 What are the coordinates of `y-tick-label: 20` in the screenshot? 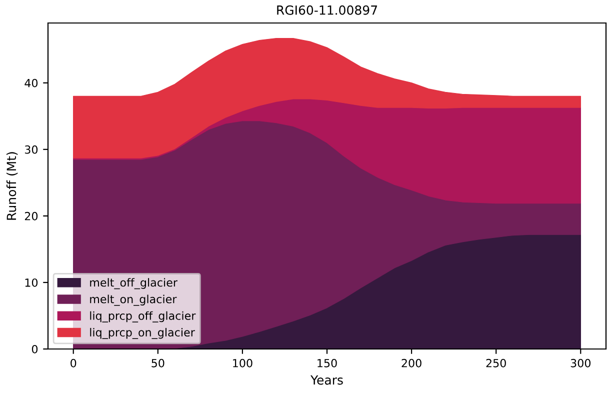 It's located at (31, 216).